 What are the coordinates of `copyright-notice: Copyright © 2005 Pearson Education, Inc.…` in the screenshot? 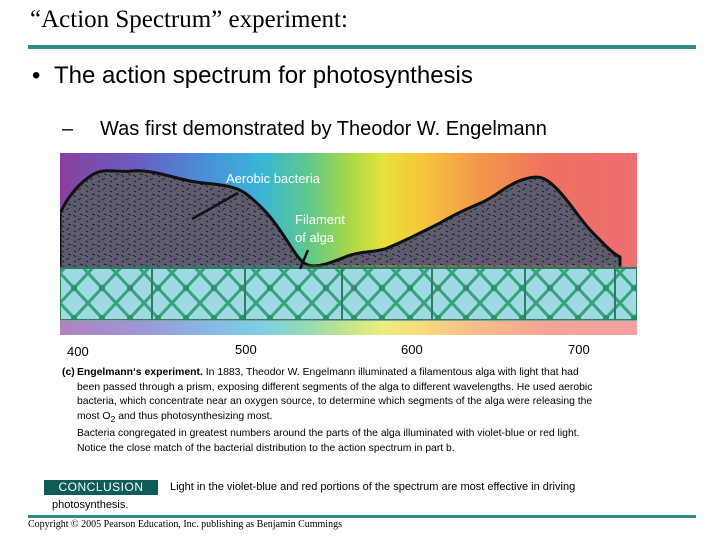 It's located at (185, 524).